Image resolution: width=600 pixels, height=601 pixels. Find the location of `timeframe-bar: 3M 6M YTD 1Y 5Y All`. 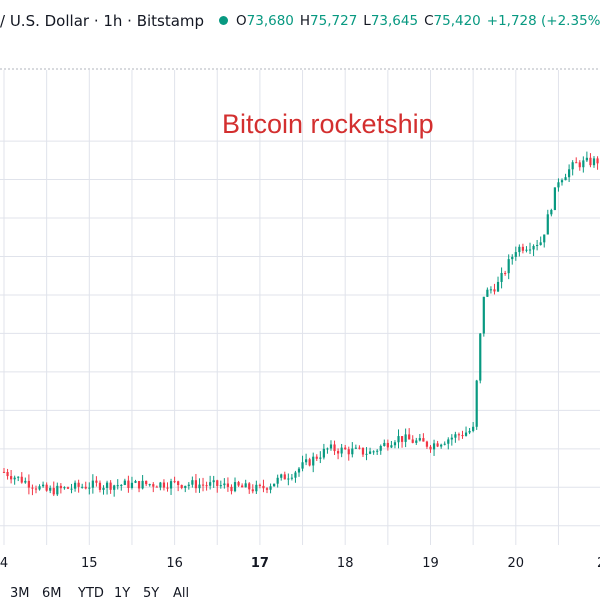

timeframe-bar: 3M 6M YTD 1Y 5Y All is located at coordinates (300, 590).